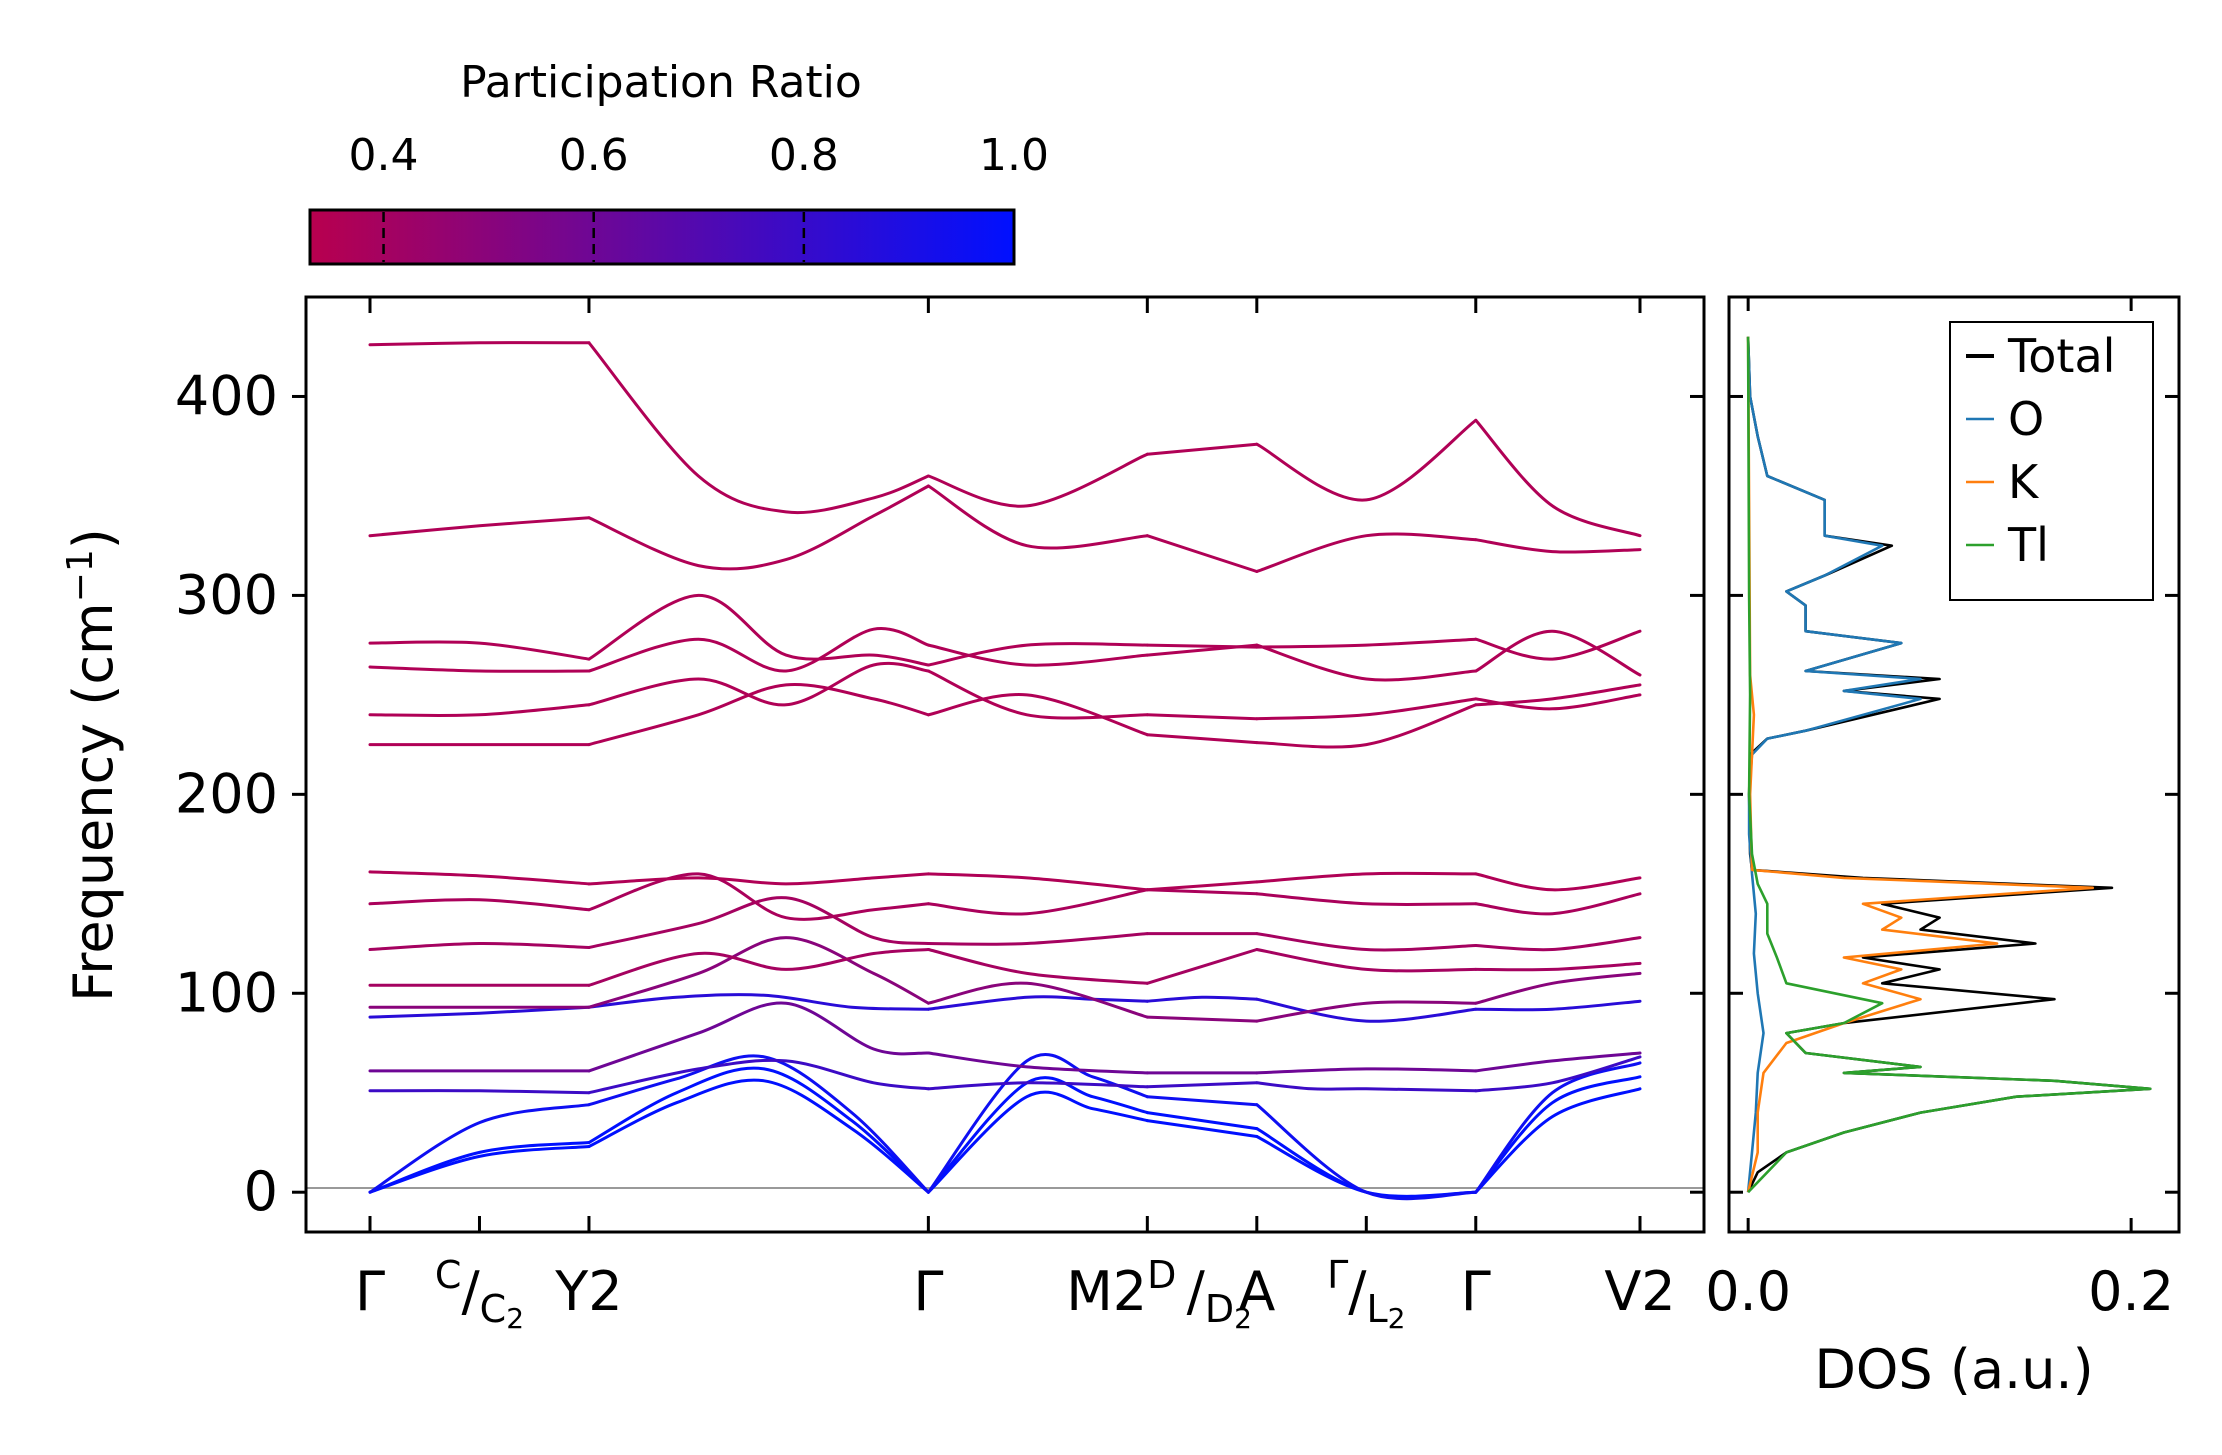 This screenshot has width=2222, height=1455. What do you see at coordinates (226, 793) in the screenshot?
I see `y-tick-label: 200` at bounding box center [226, 793].